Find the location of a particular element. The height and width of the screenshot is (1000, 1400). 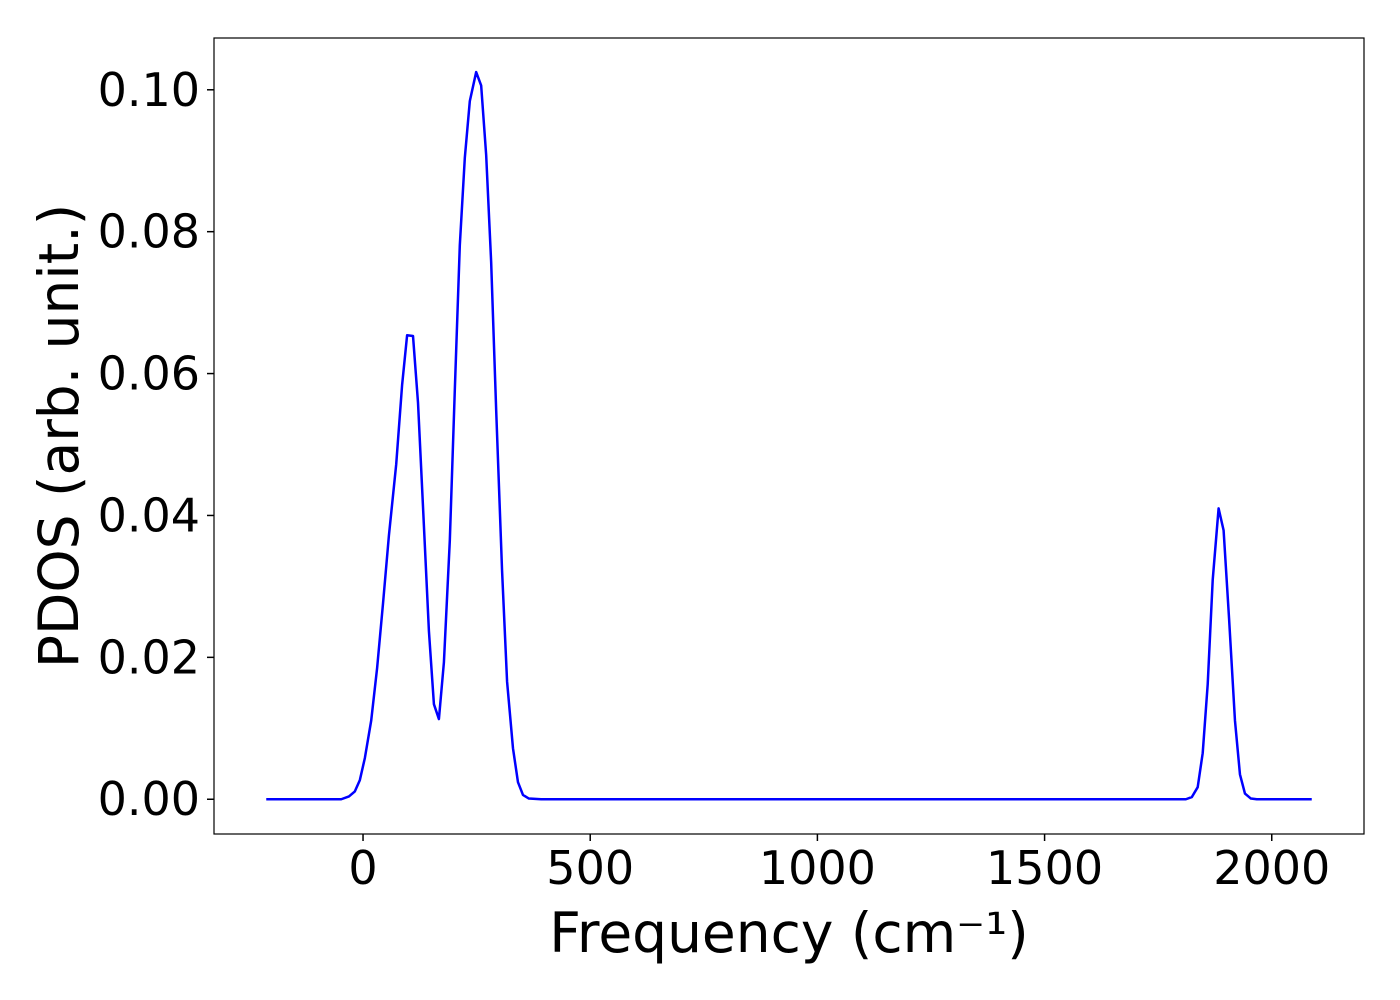

x-tick-label: 1000 is located at coordinates (817, 868).